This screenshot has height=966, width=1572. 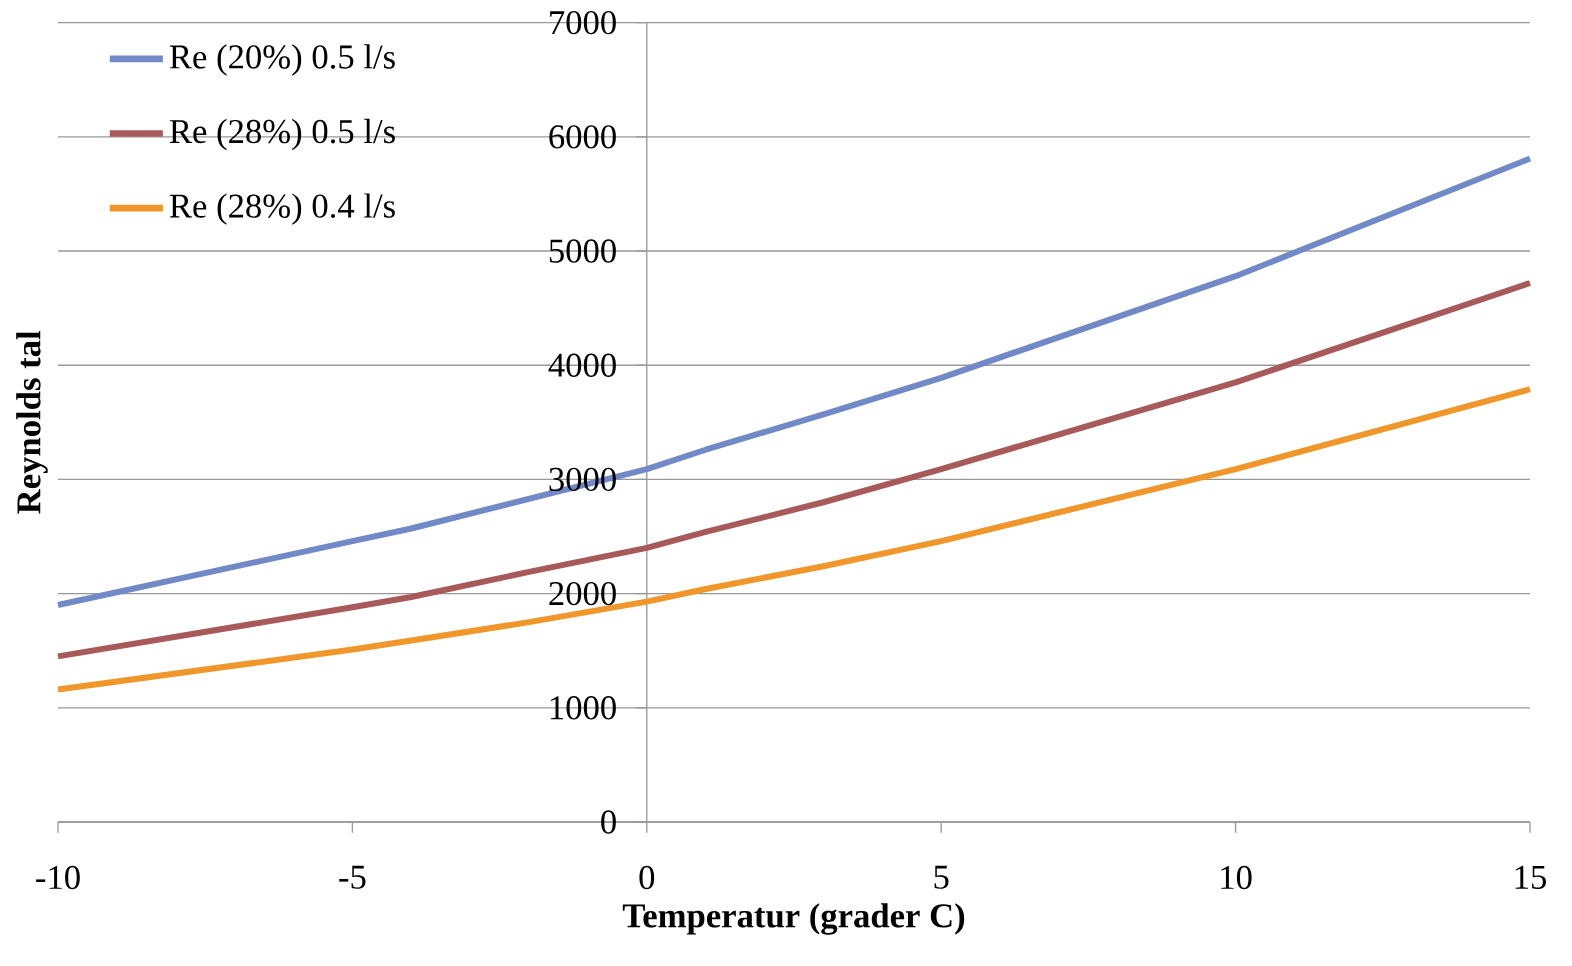 What do you see at coordinates (608, 822) in the screenshot?
I see `y-tick-label: 0` at bounding box center [608, 822].